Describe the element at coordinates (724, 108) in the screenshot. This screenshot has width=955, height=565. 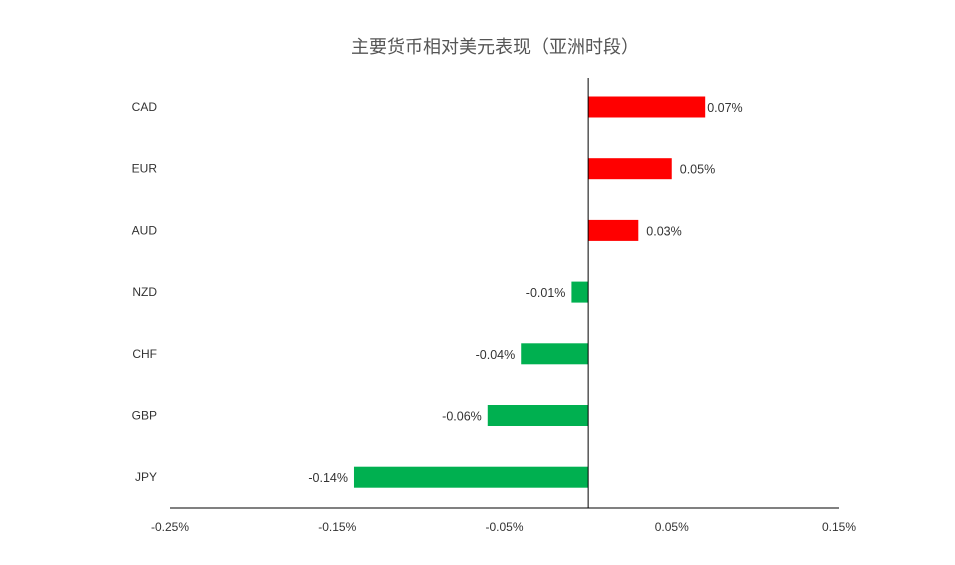
I see `data-label: 0.07%` at that location.